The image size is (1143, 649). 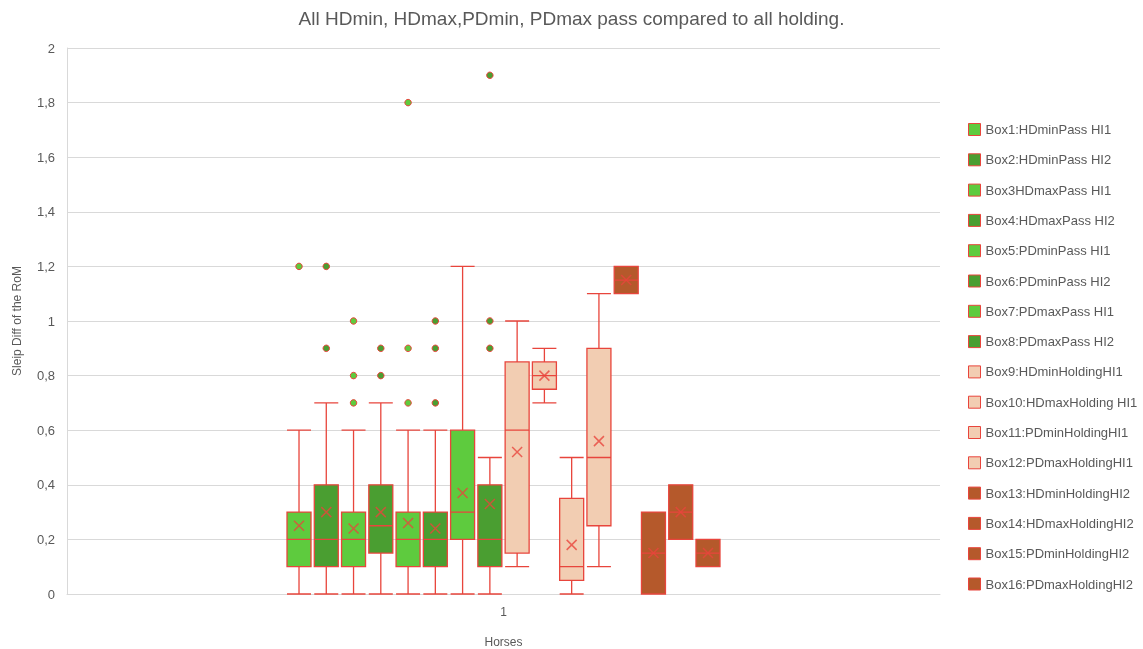 What do you see at coordinates (1059, 463) in the screenshot?
I see `legend-label: Box12:PDmaxHoldingHI1` at bounding box center [1059, 463].